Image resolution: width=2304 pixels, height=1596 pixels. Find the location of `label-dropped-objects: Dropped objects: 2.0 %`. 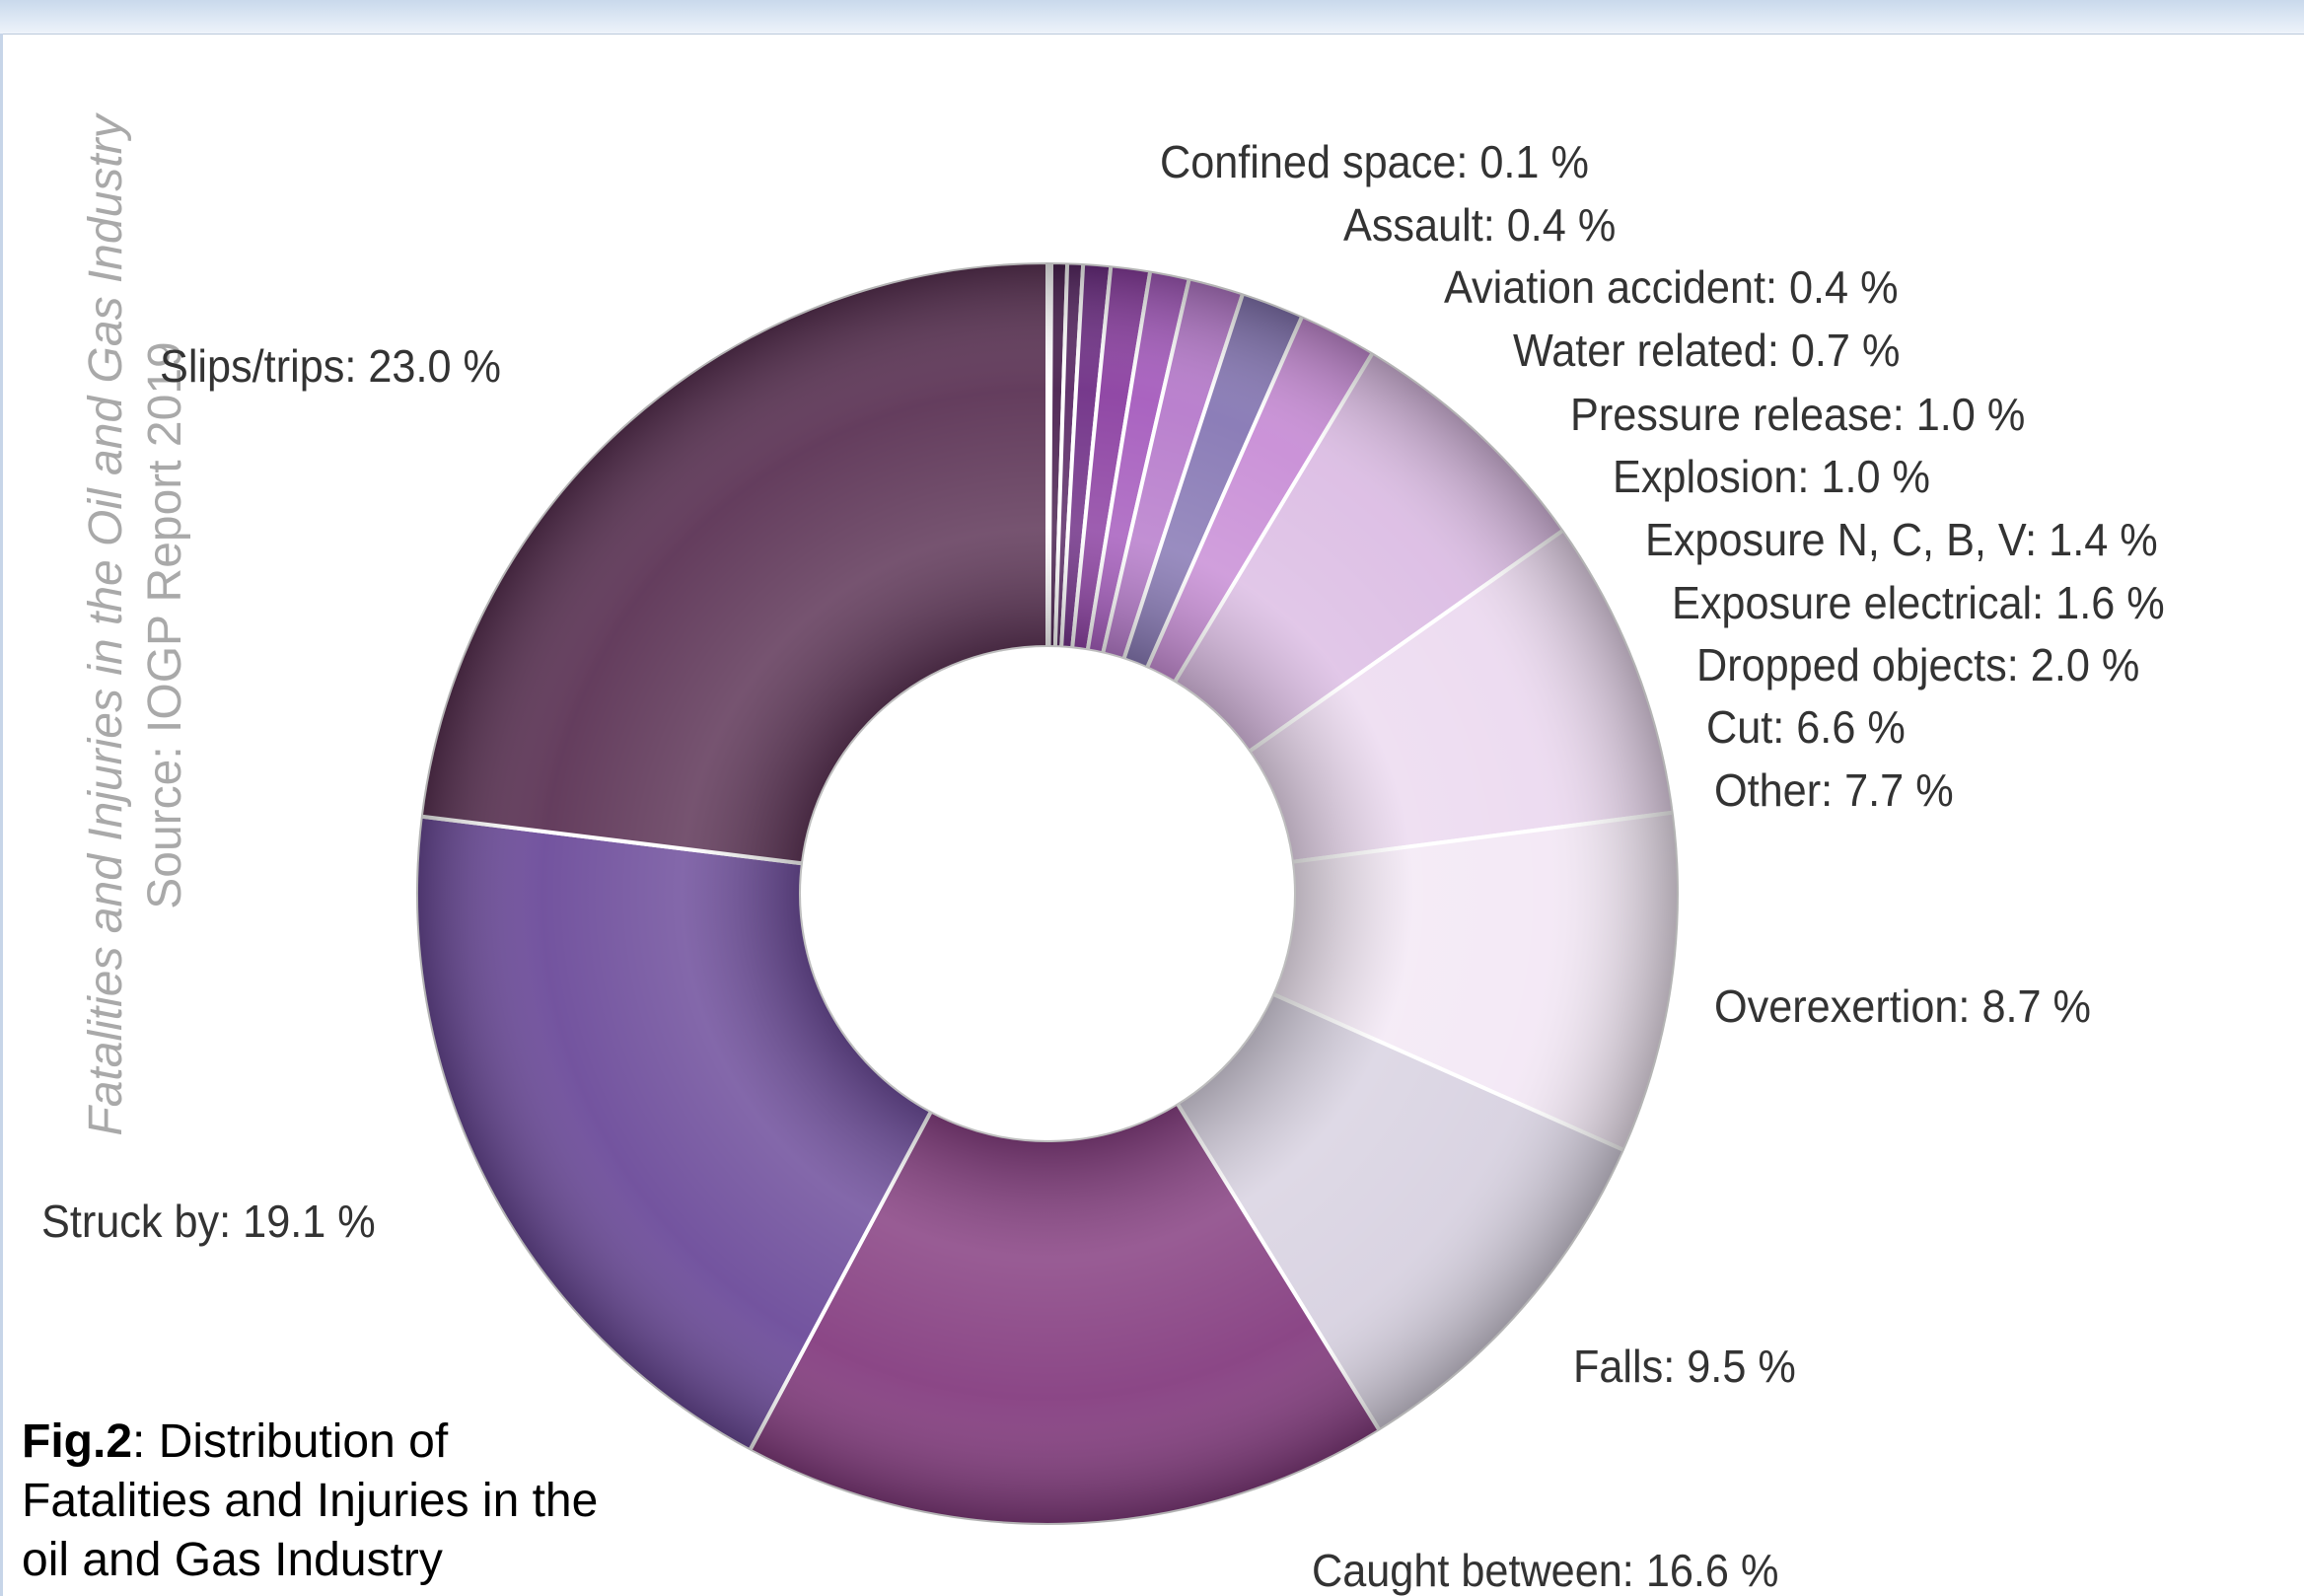

label-dropped-objects: Dropped objects: 2.0 % is located at coordinates (1917, 665).